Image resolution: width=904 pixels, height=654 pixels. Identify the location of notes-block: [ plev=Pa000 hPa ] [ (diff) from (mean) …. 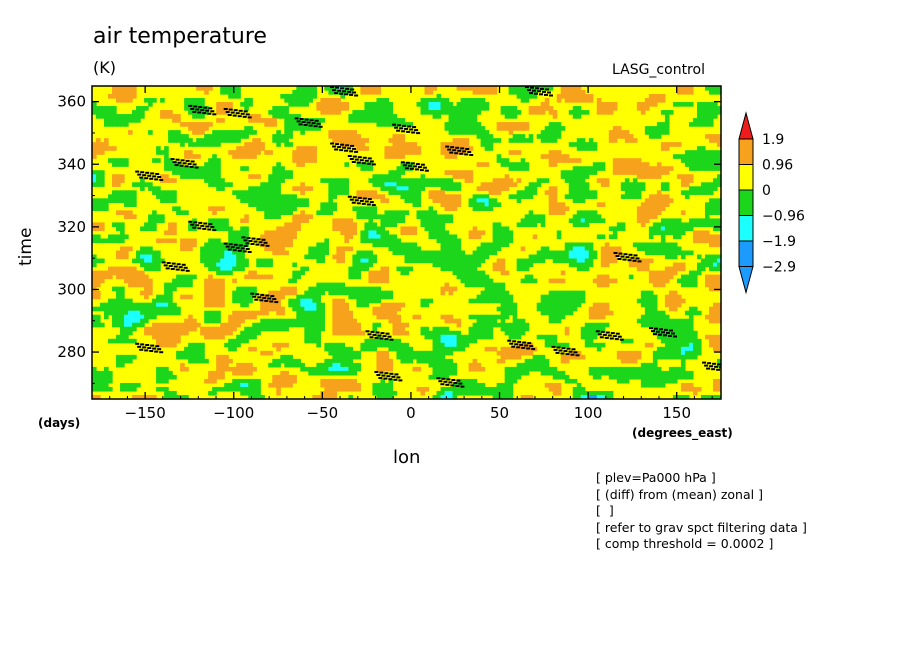
(701, 511).